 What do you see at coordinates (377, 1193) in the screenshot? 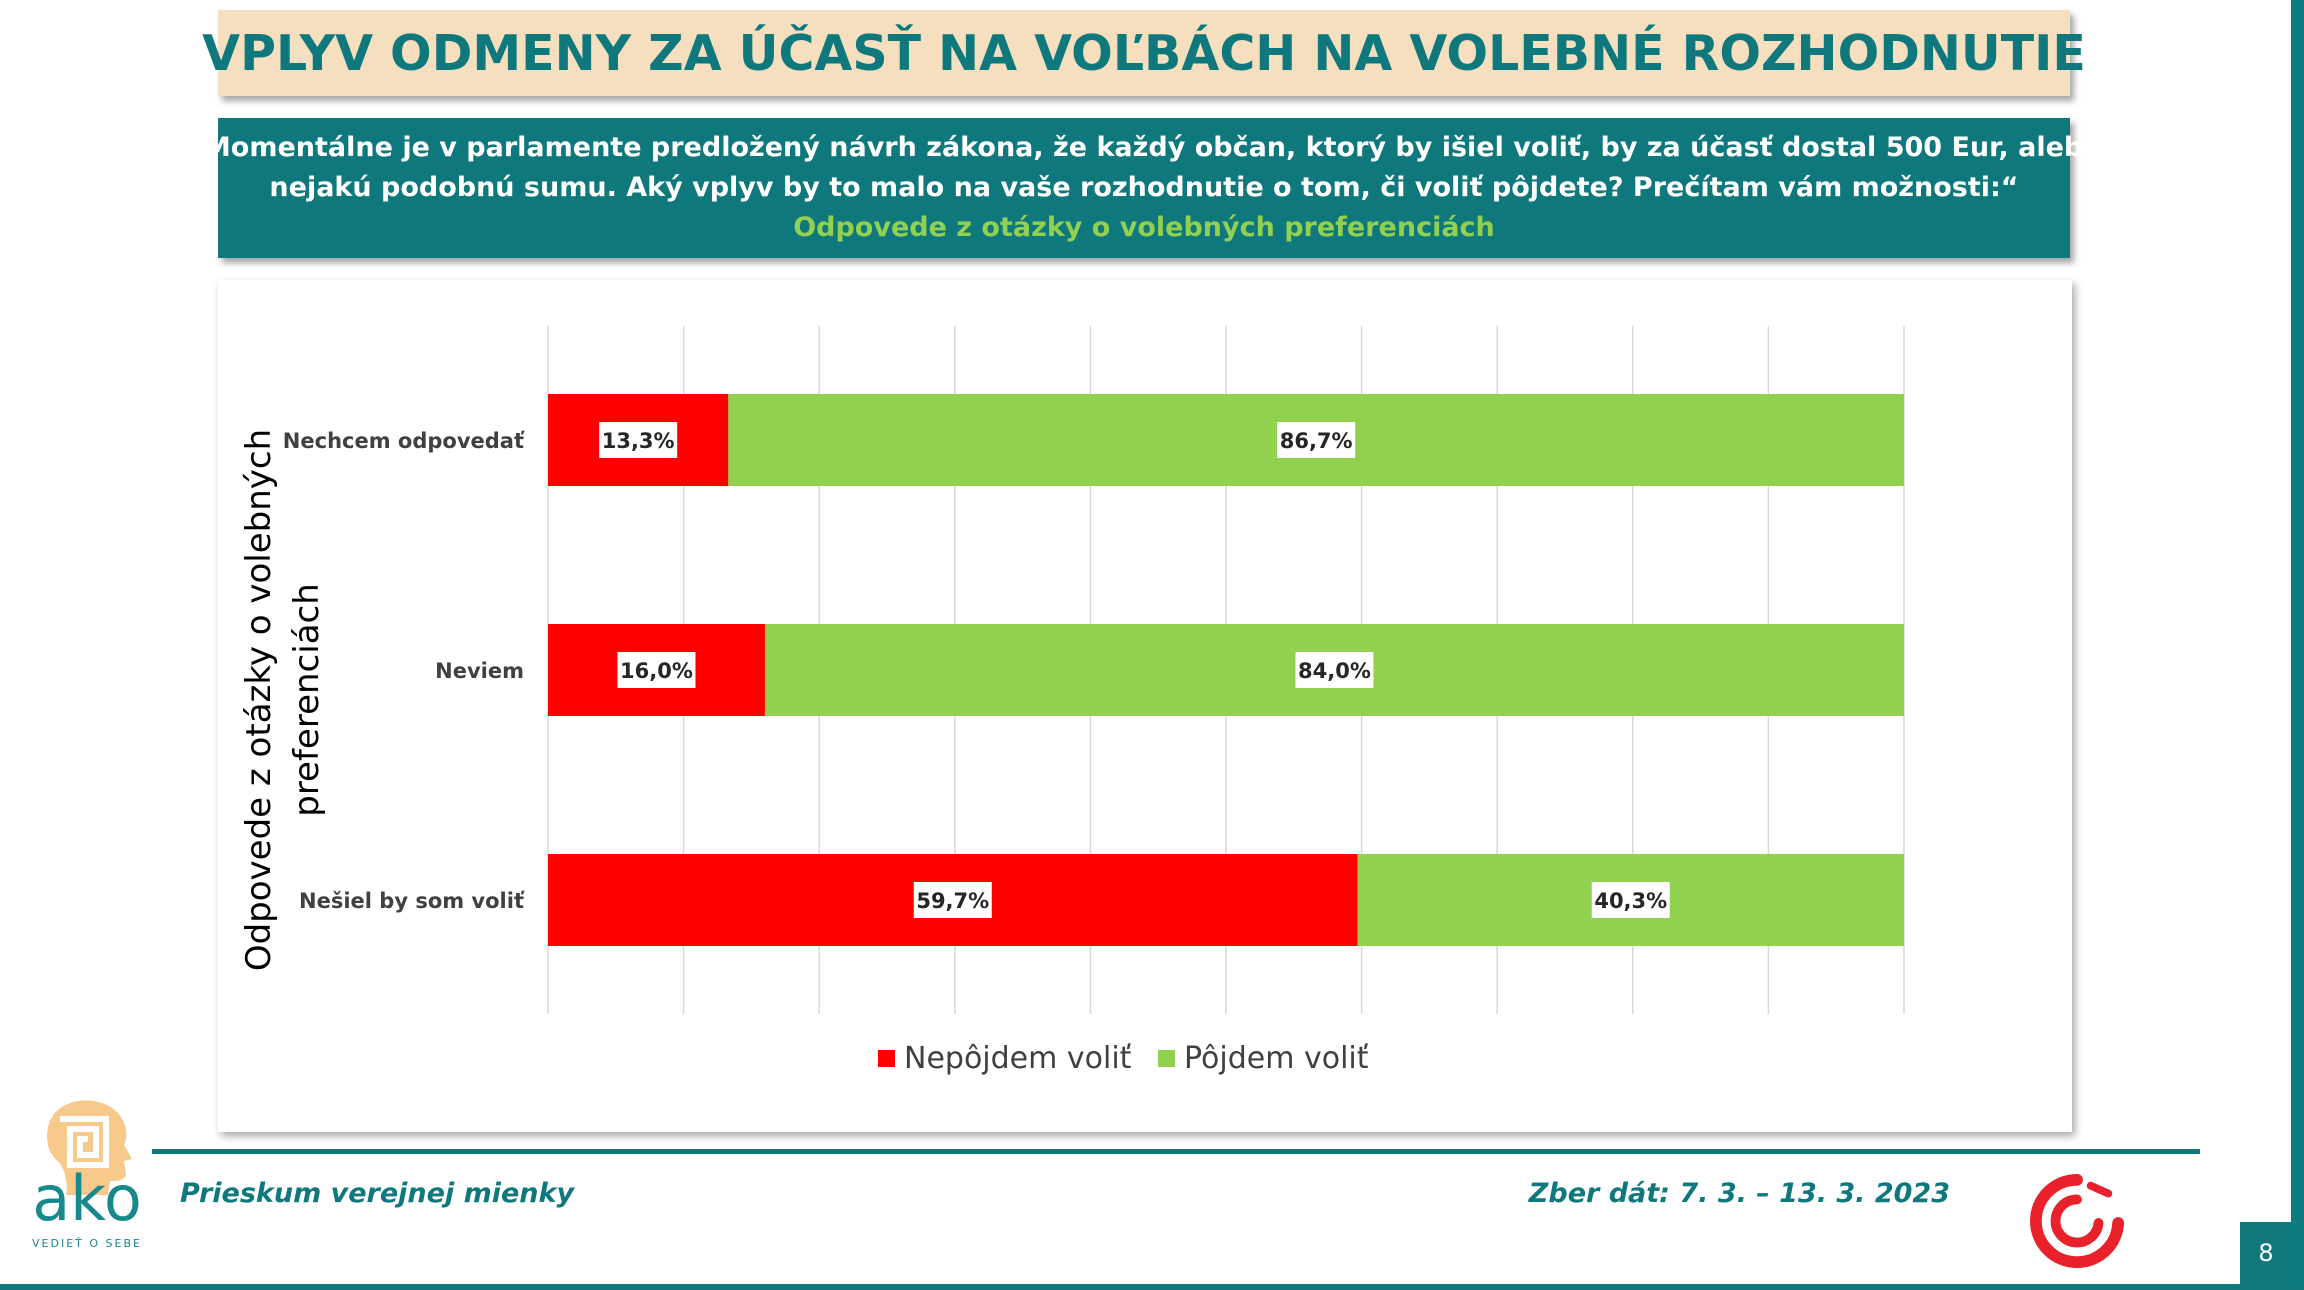
I see `footer-survey-label: Prieskum verejnej mienky` at bounding box center [377, 1193].